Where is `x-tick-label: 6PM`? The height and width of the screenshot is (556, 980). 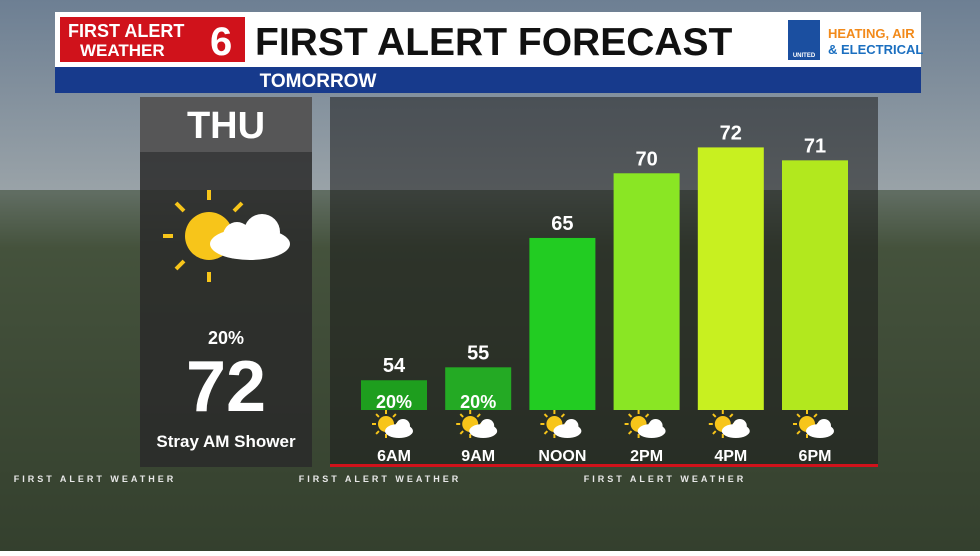 x-tick-label: 6PM is located at coordinates (815, 456).